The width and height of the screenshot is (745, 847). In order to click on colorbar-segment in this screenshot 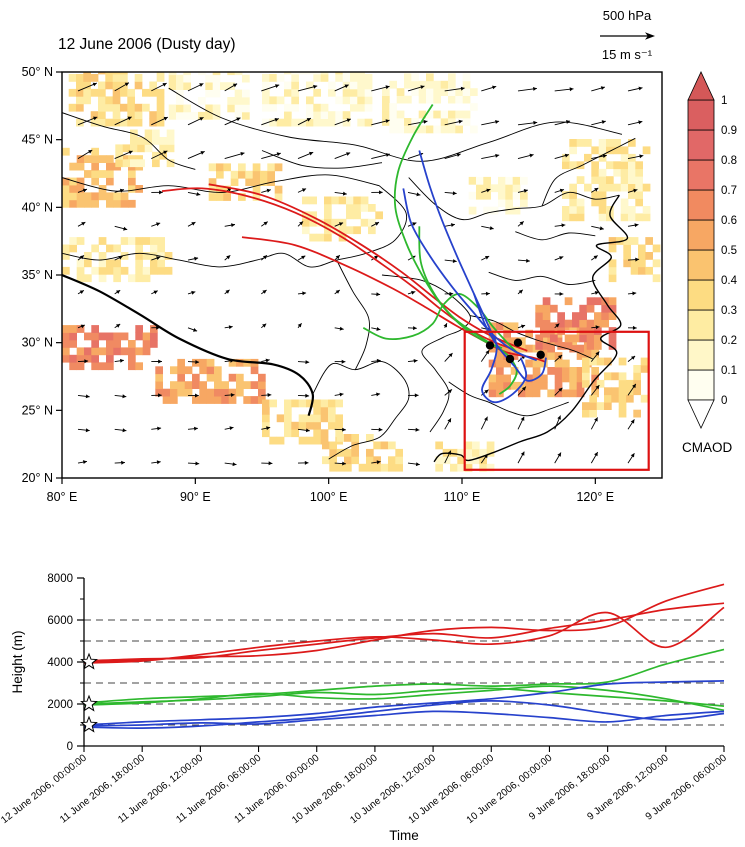, I will do `click(701, 175)`.